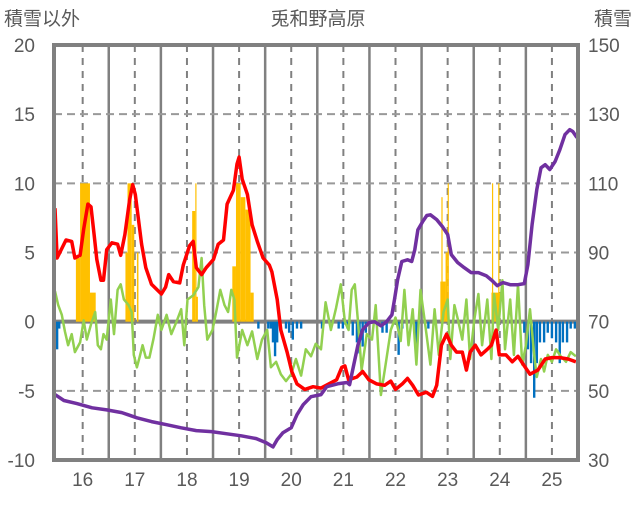 The height and width of the screenshot is (506, 636). I want to click on x-tick-label: 16, so click(82, 480).